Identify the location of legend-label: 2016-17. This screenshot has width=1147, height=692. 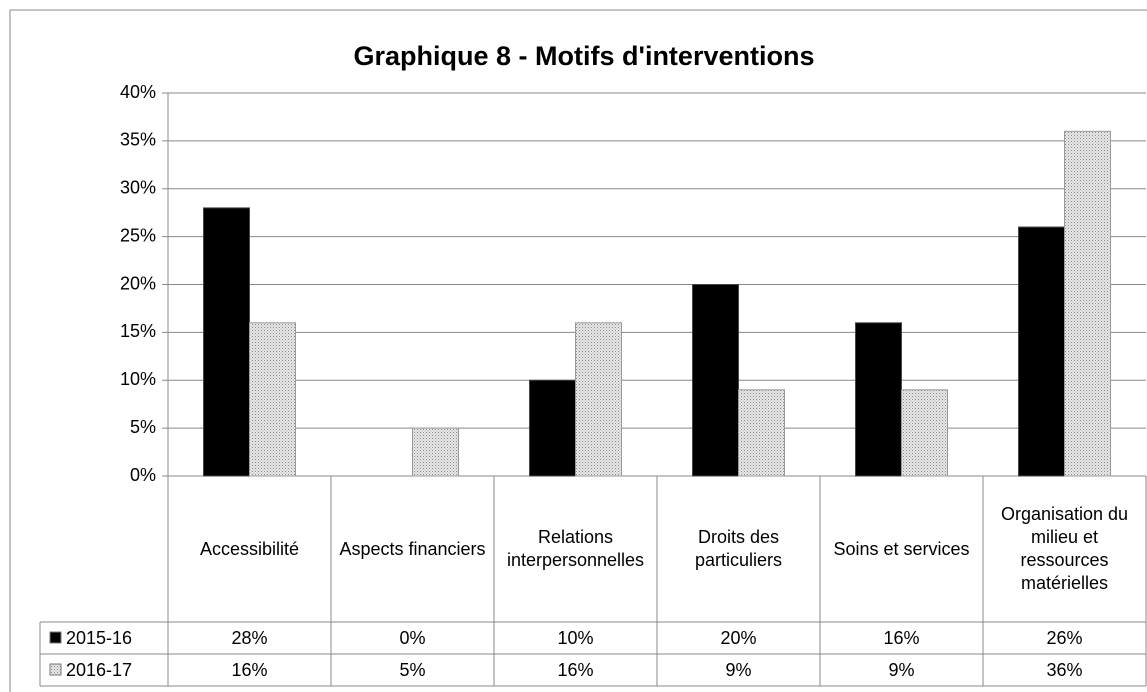
(99, 670).